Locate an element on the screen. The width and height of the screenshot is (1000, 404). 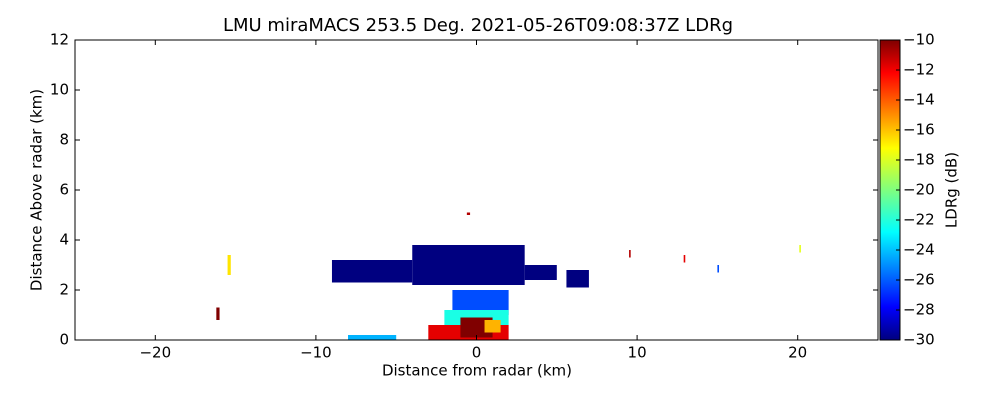
y-tick-label: 4 is located at coordinates (64, 240).